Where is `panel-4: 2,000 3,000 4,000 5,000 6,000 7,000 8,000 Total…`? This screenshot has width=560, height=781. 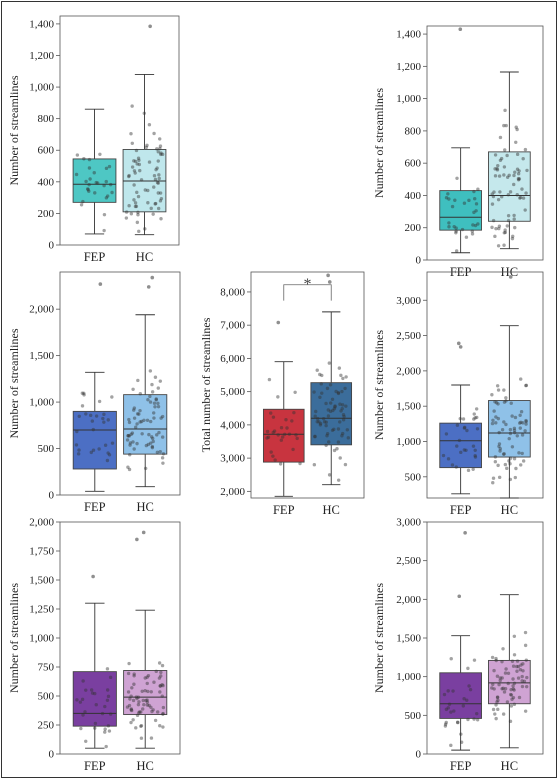 panel-4: 2,000 3,000 4,000 5,000 6,000 7,000 8,000 Total… is located at coordinates (282, 394).